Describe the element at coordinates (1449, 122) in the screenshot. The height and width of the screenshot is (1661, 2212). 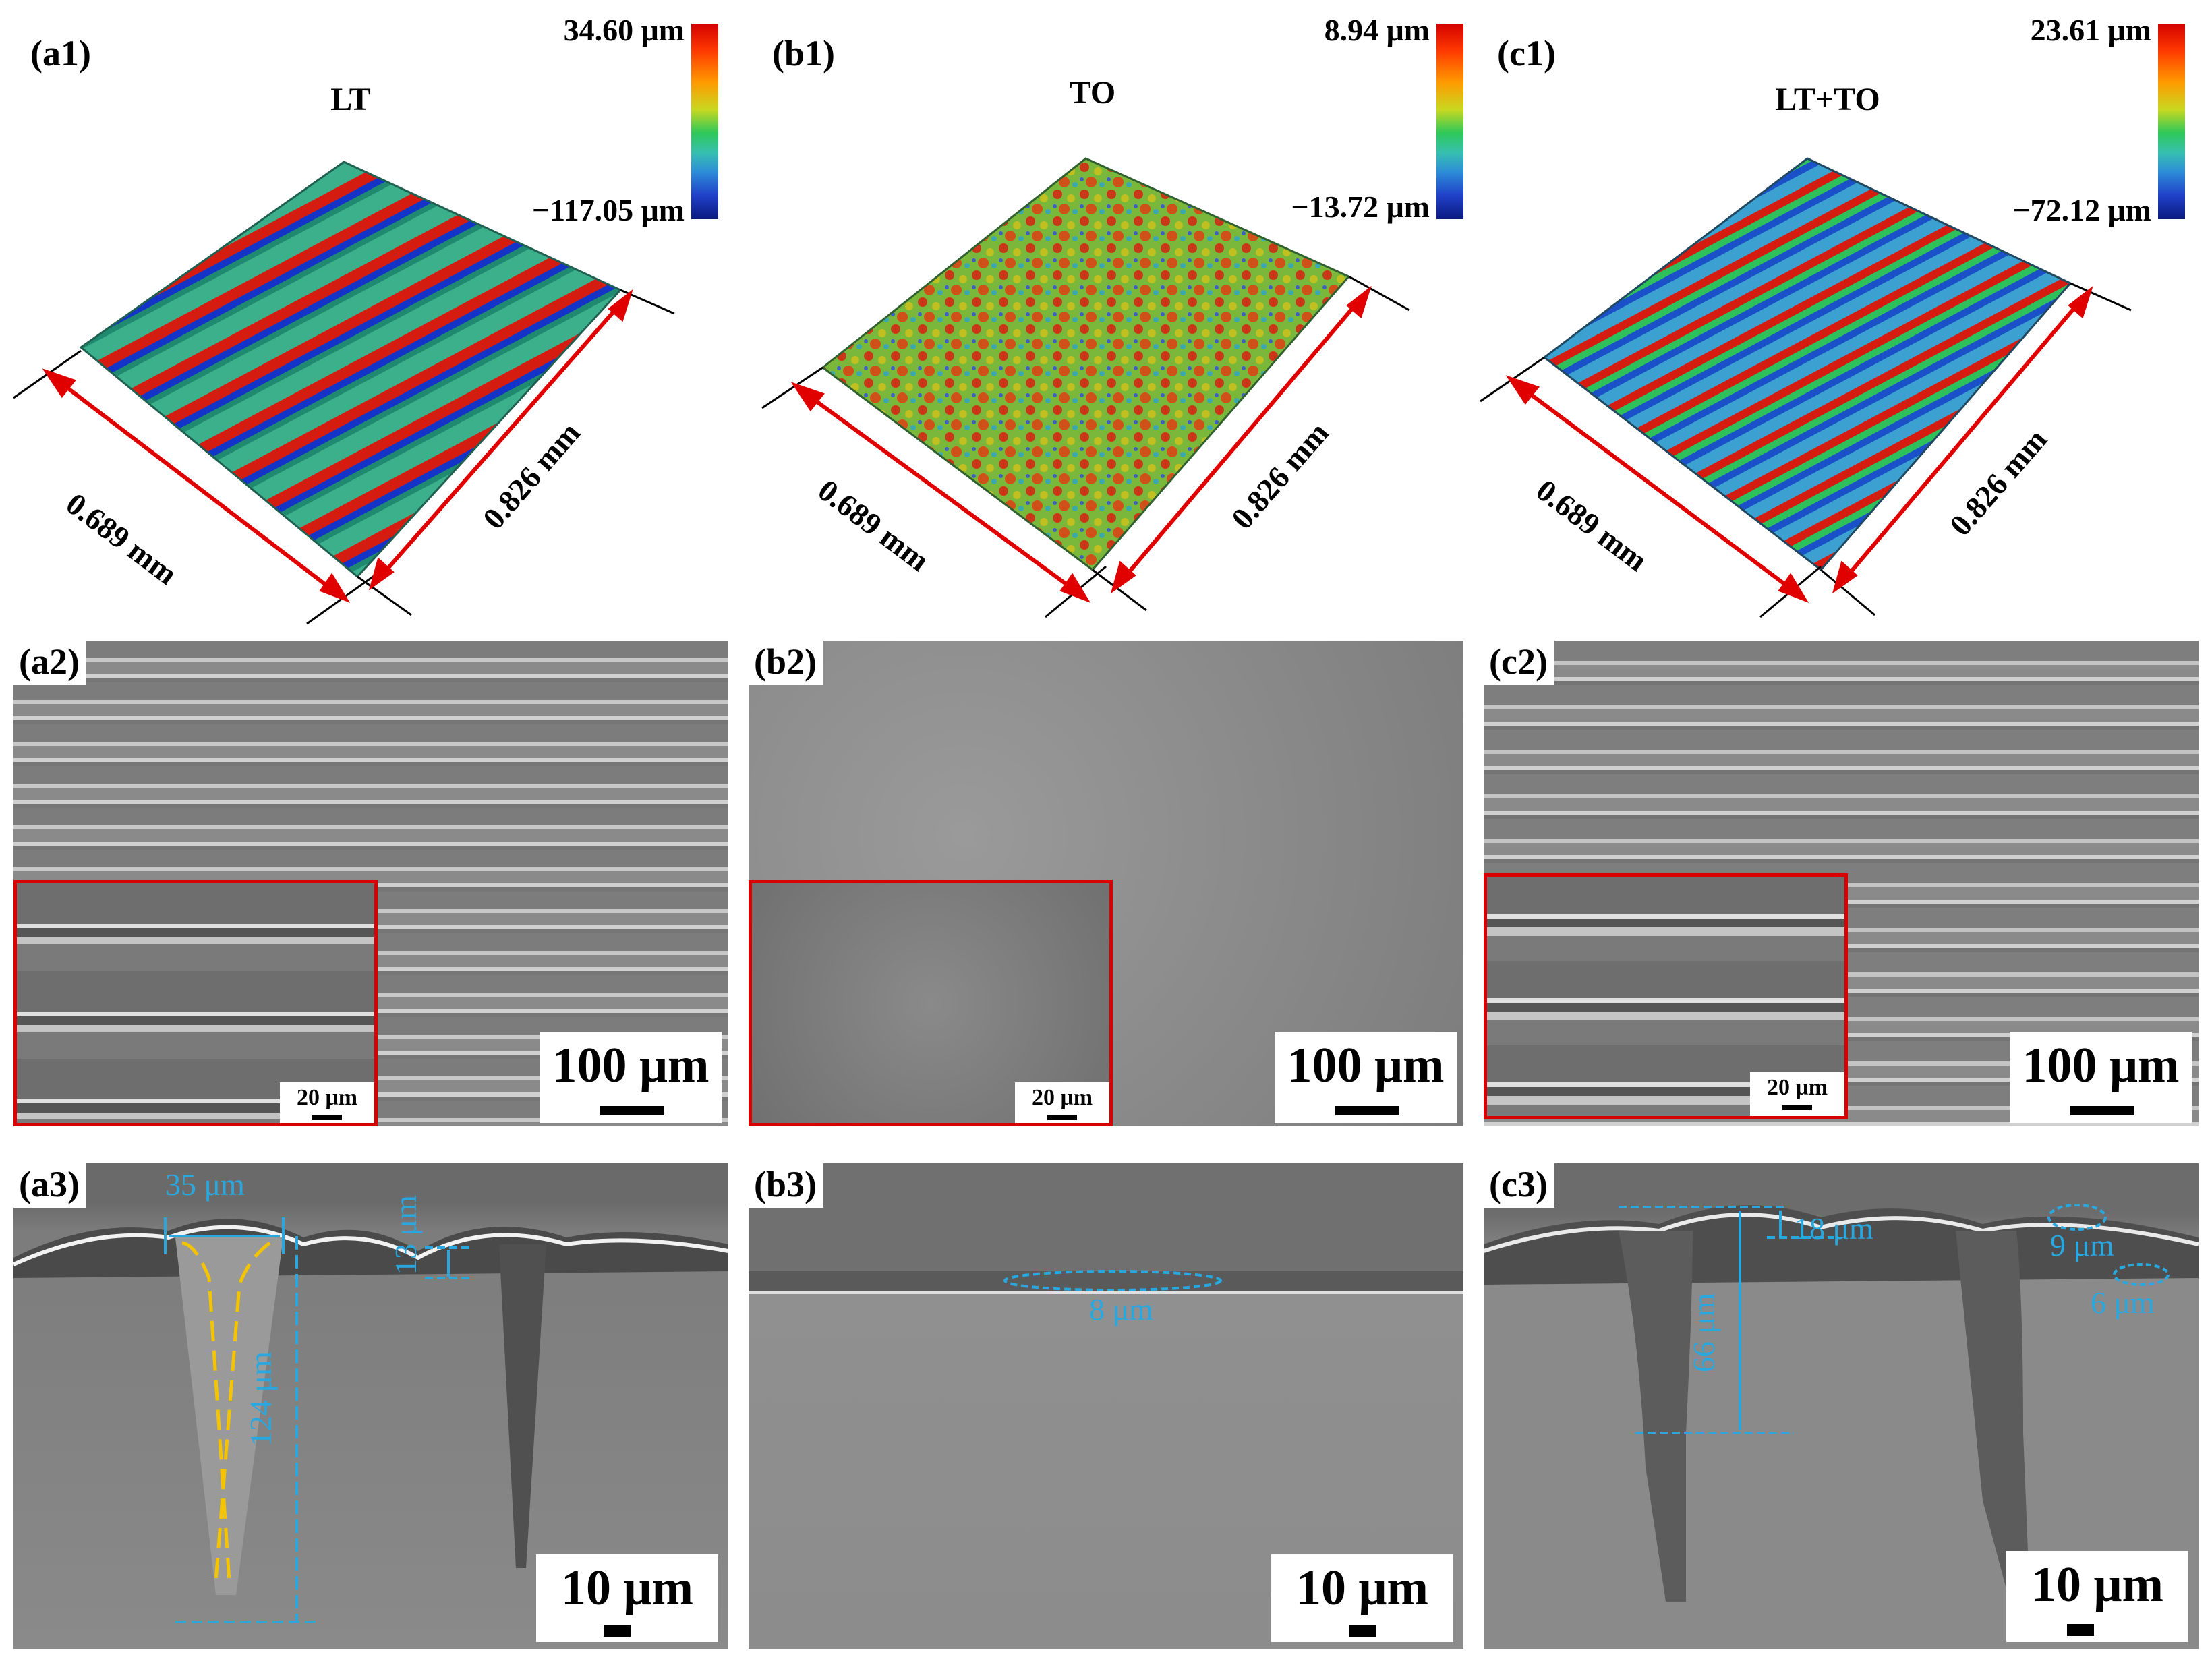
I see `colorbar-b1` at that location.